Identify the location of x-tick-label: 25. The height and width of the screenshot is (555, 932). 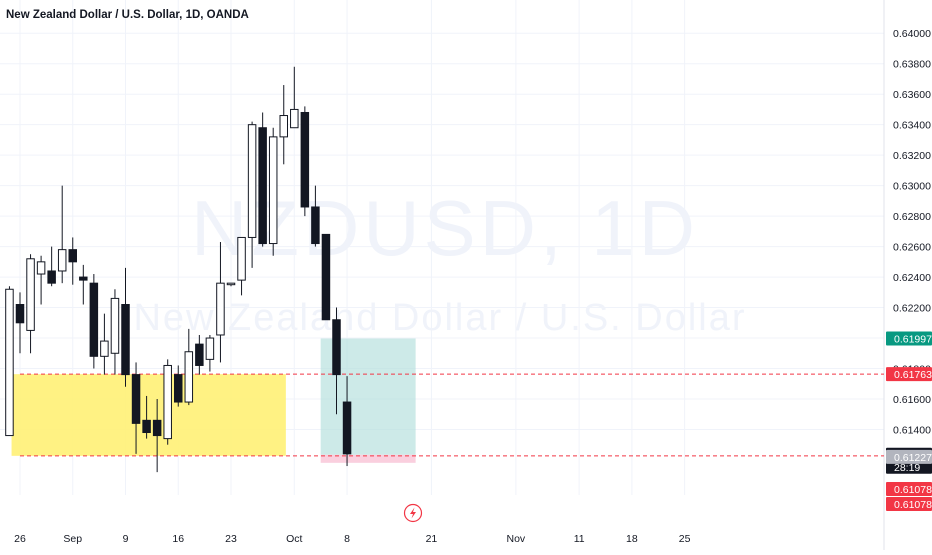
(685, 539).